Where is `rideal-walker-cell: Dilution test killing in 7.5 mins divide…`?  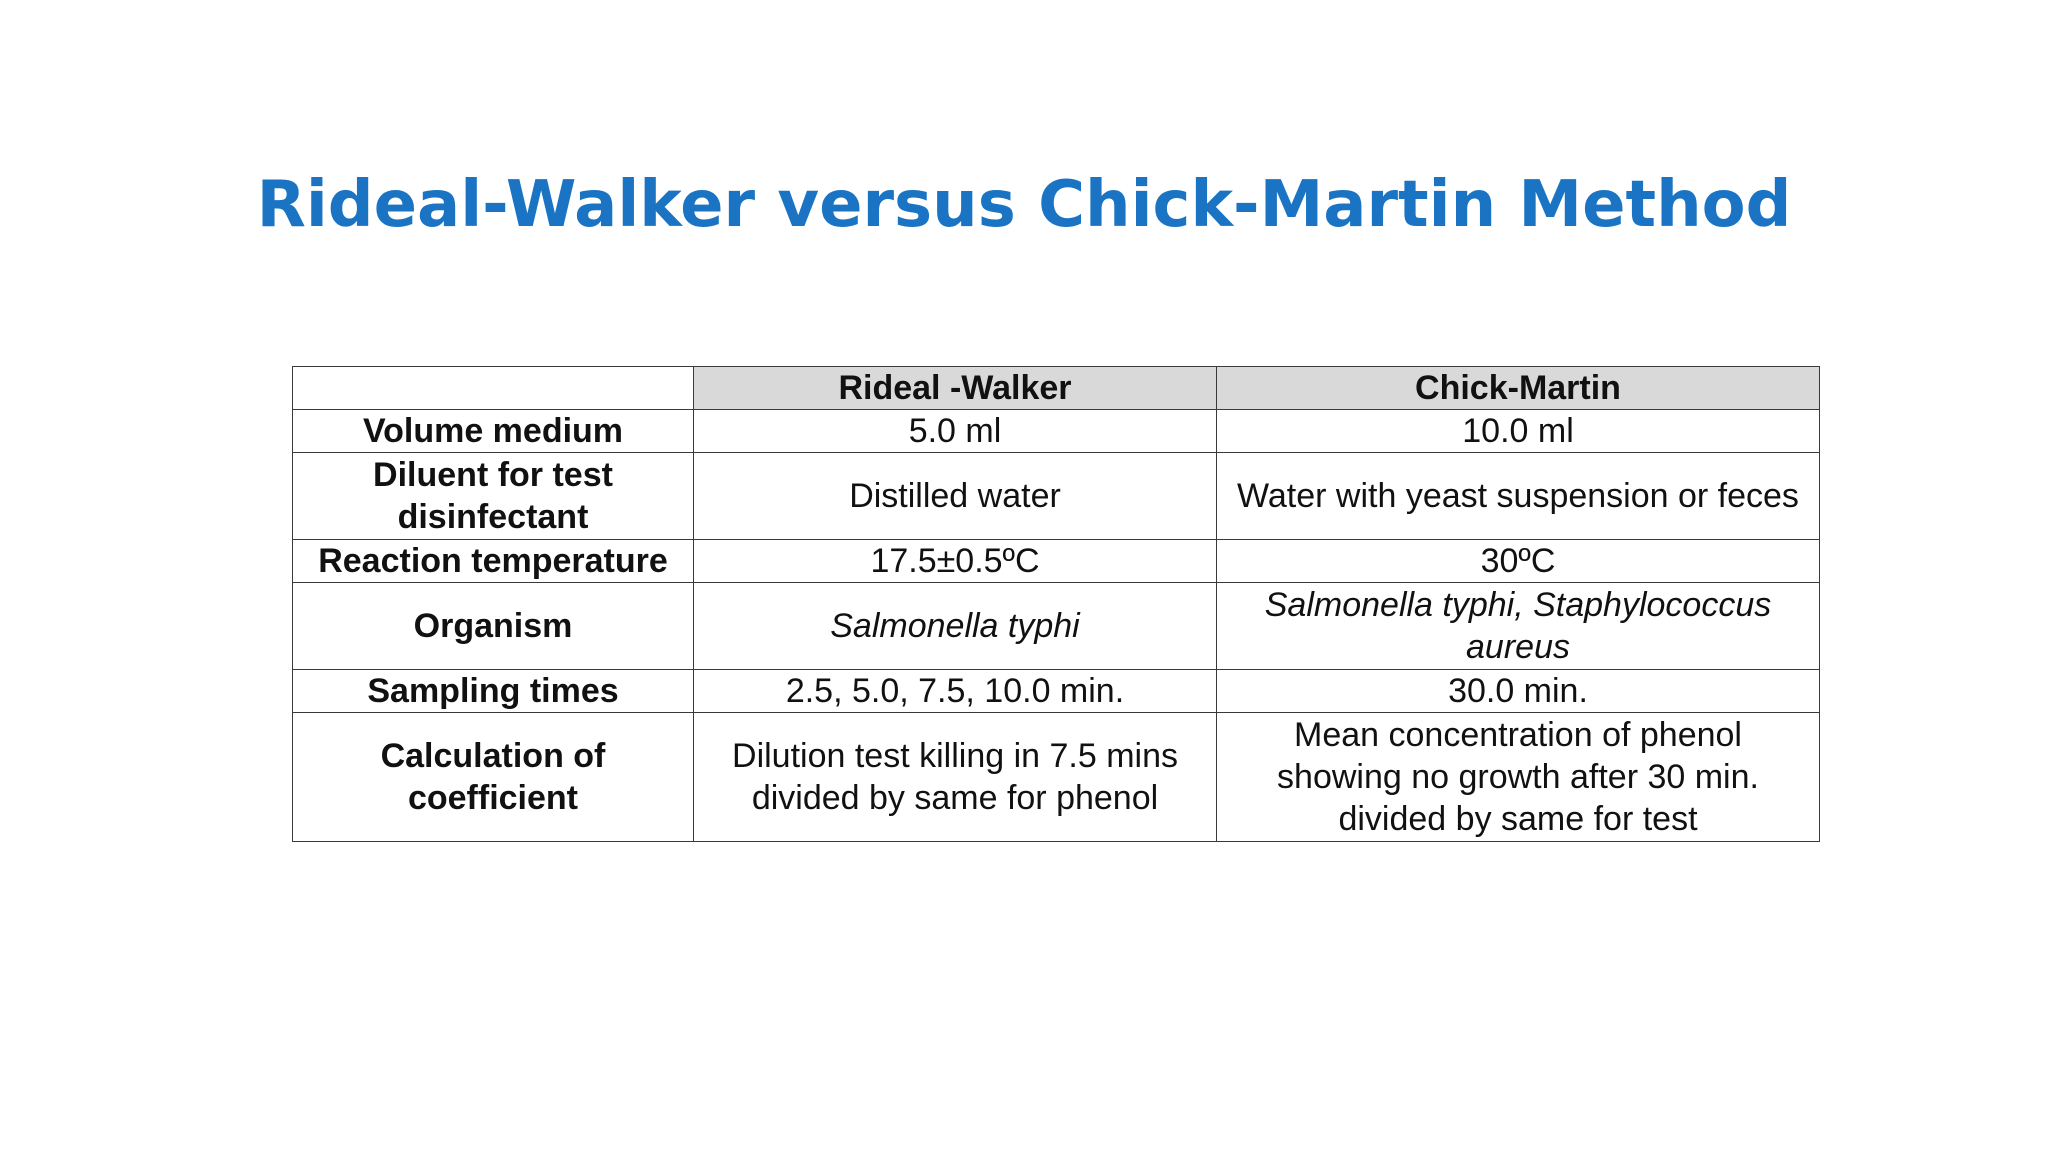 rideal-walker-cell: Dilution test killing in 7.5 mins divide… is located at coordinates (955, 777).